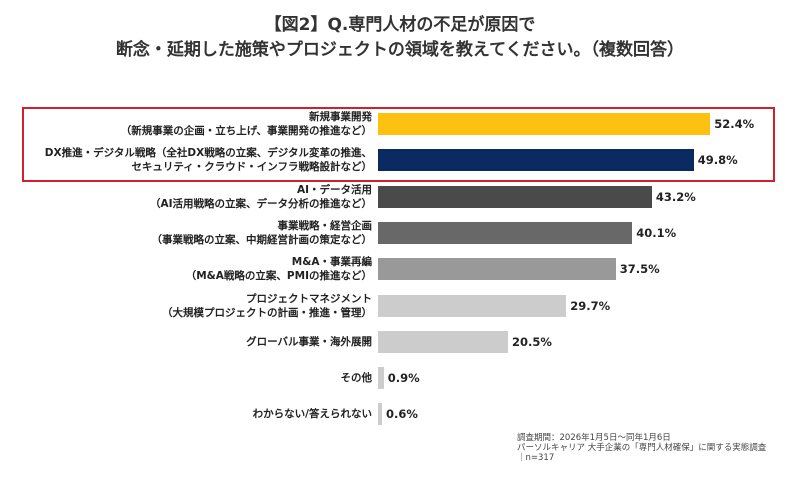 Image resolution: width=800 pixels, height=478 pixels. I want to click on category-label: 事業戦略・経営企画 （事業戦略の立案、中期経営計画の策定など）, so click(262, 233).